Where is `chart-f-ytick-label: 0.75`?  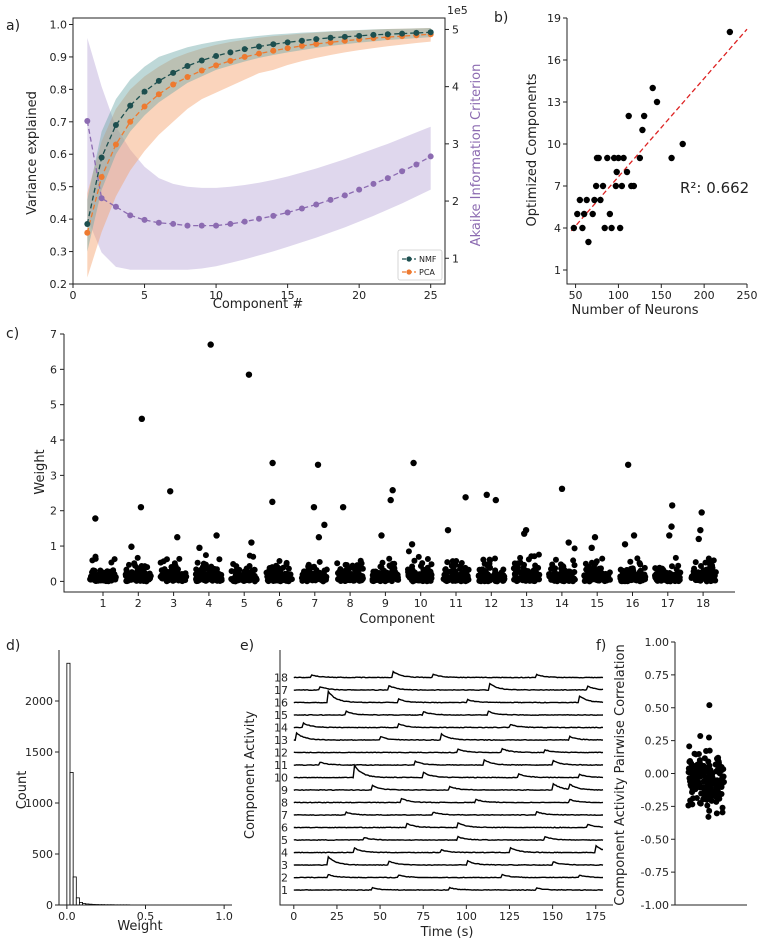 chart-f-ytick-label: 0.75 is located at coordinates (657, 675).